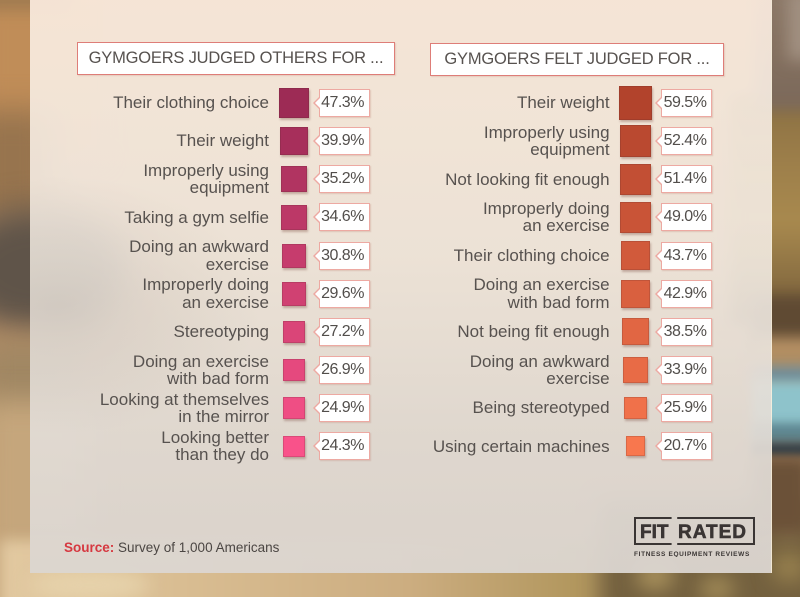  I want to click on svg-text: FIT, so click(654, 532).